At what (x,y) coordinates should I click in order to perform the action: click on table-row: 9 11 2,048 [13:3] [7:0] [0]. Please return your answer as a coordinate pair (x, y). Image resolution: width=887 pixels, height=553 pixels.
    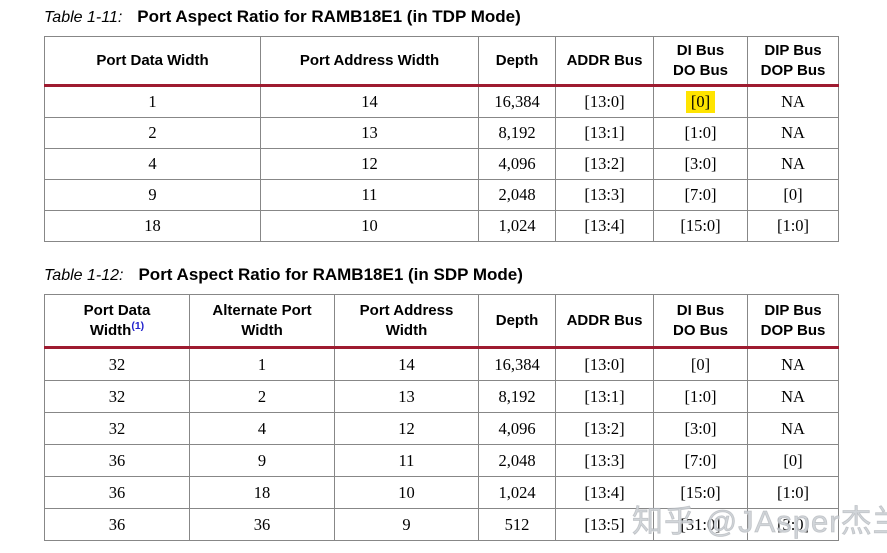
    Looking at the image, I should click on (441, 195).